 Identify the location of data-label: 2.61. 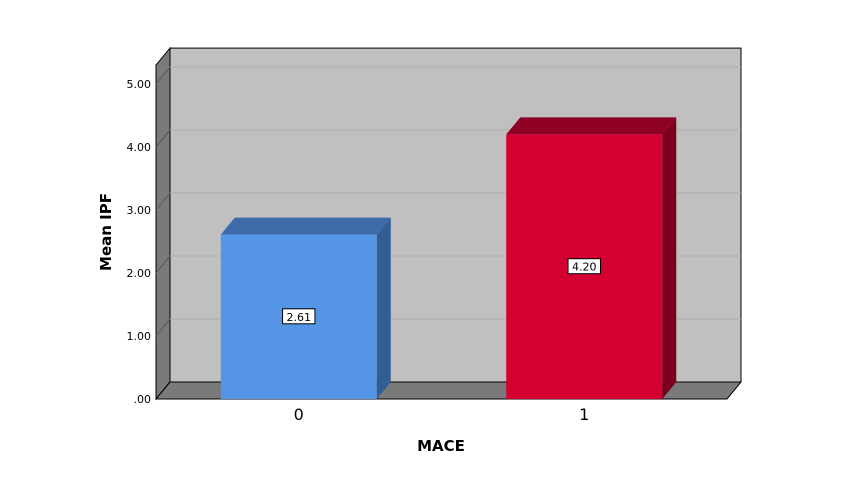
(299, 317).